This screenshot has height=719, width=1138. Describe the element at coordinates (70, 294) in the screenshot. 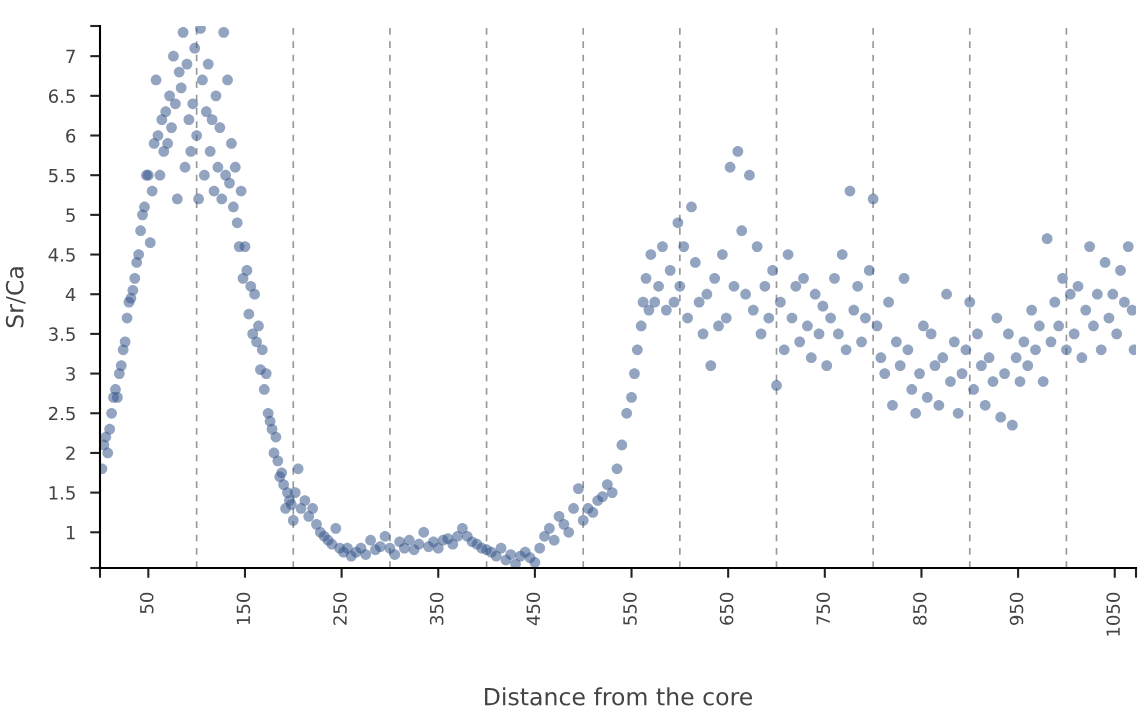

I see `y-tick-label: 4` at that location.